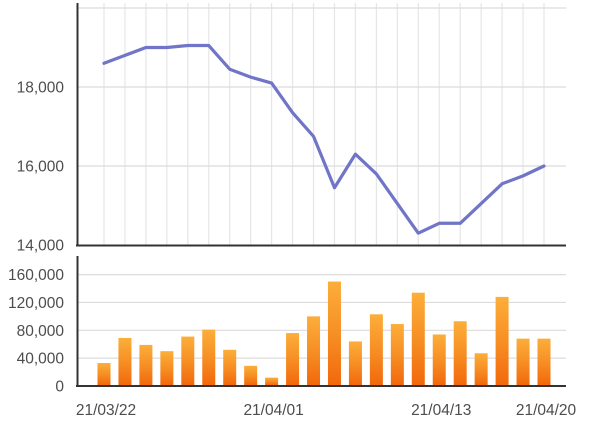 This screenshot has height=437, width=600. Describe the element at coordinates (441, 410) in the screenshot. I see `x-tick-label: 21/04/13` at that location.